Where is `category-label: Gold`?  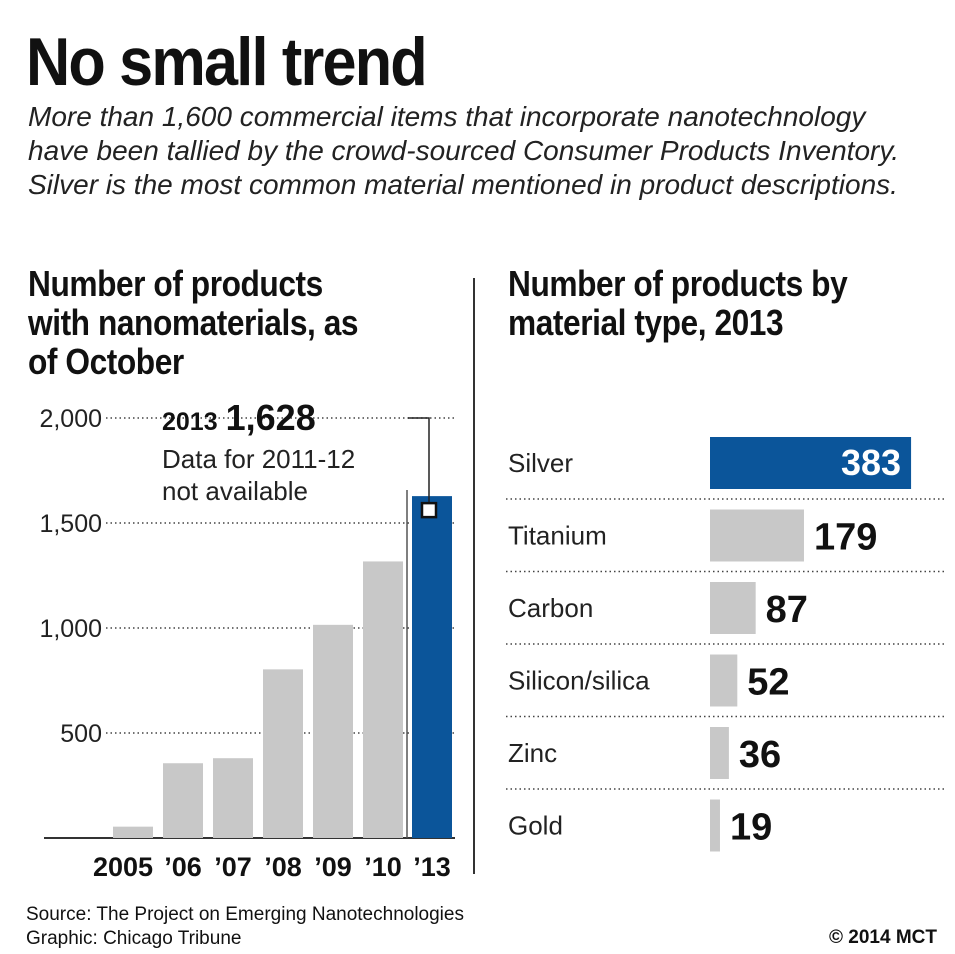 category-label: Gold is located at coordinates (535, 826).